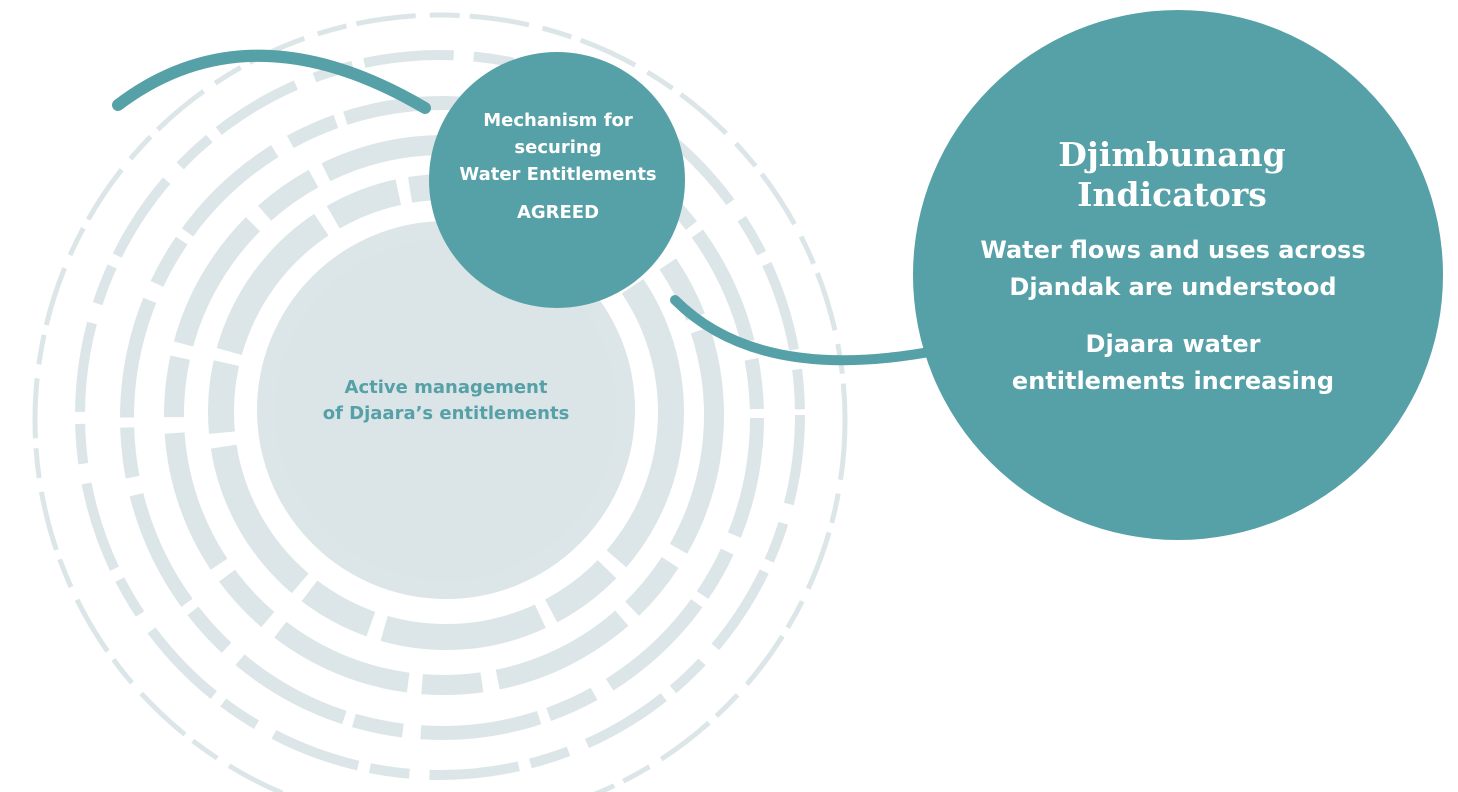  What do you see at coordinates (1172, 154) in the screenshot?
I see `indicators-title: Djimbunang` at bounding box center [1172, 154].